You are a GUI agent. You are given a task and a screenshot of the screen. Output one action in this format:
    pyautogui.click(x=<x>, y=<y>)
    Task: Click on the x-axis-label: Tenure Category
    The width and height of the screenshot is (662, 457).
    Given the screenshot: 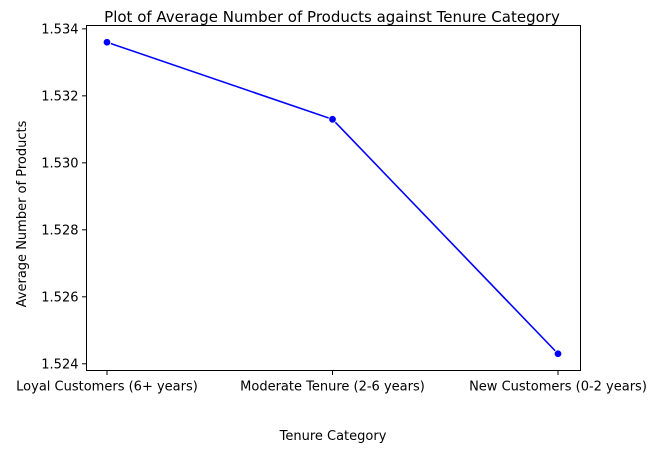 What is the action you would take?
    pyautogui.click(x=333, y=436)
    